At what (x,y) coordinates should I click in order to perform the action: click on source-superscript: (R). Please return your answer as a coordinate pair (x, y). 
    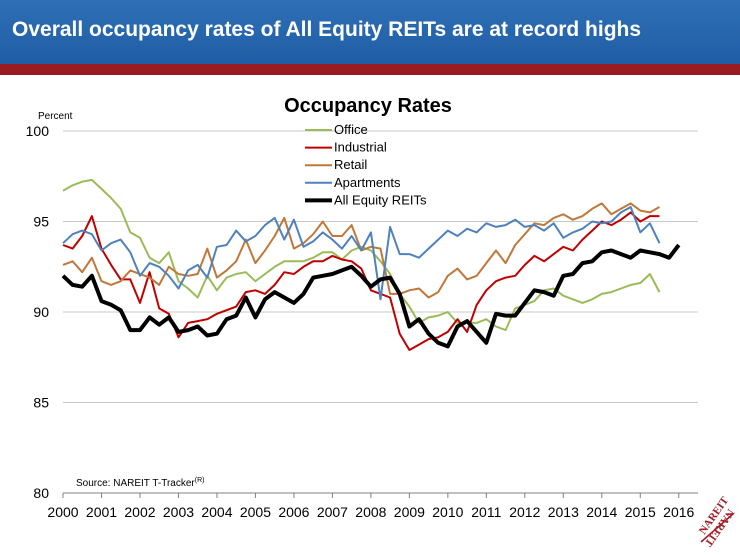
    Looking at the image, I should click on (200, 480).